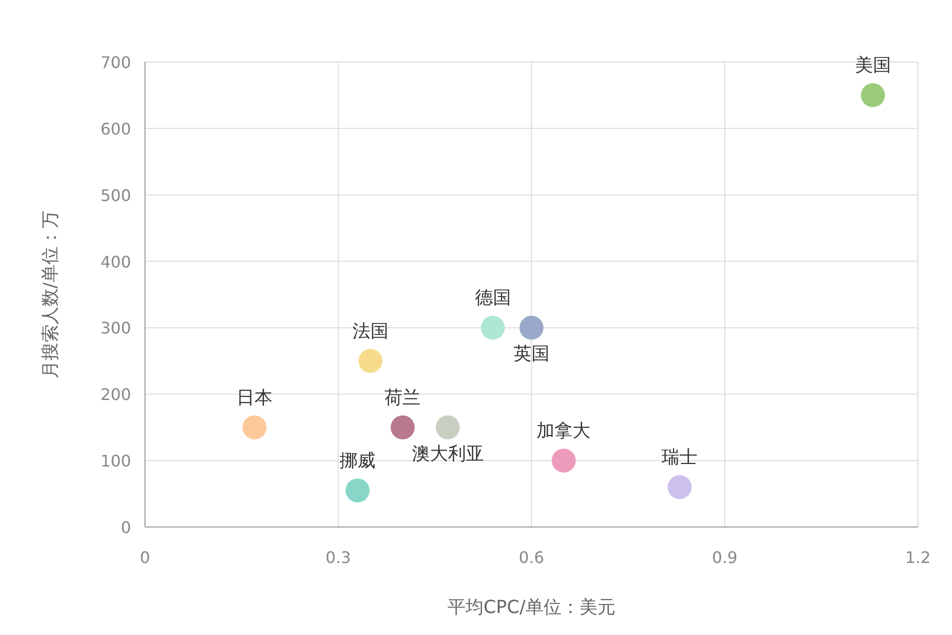 This screenshot has width=952, height=635. What do you see at coordinates (370, 331) in the screenshot?
I see `series-label: 法国` at bounding box center [370, 331].